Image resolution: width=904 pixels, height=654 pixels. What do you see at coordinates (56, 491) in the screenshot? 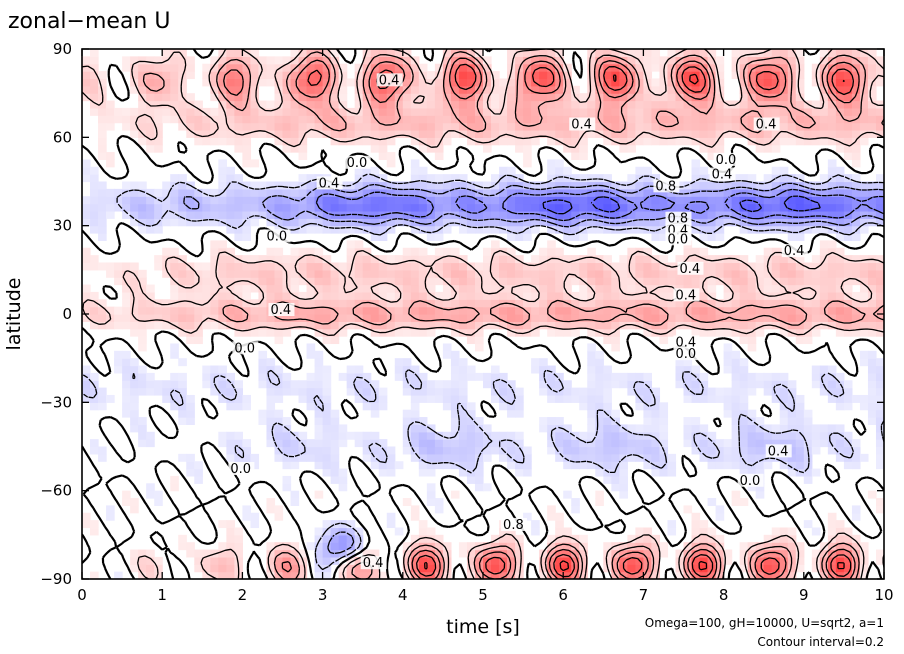
I see `y-tick-label: −60` at bounding box center [56, 491].